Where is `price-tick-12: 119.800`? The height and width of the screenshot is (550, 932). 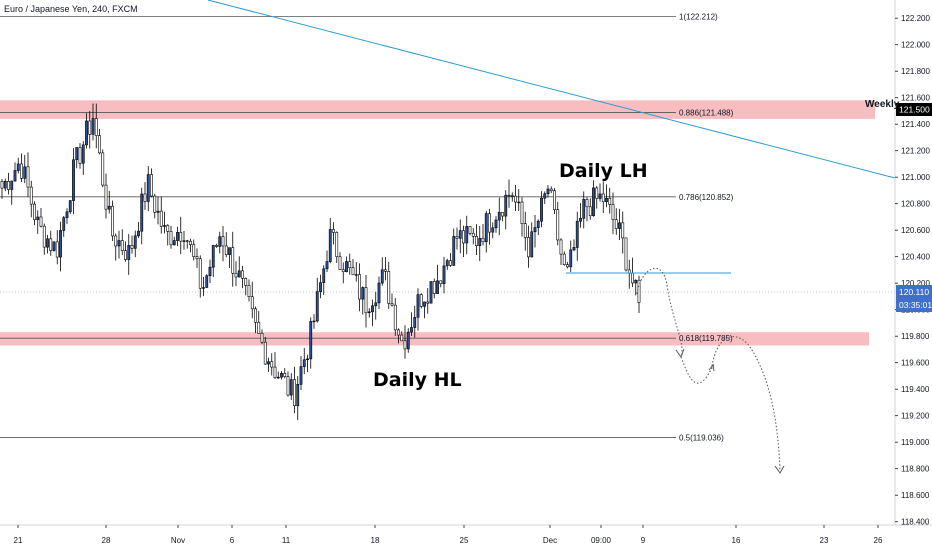 price-tick-12: 119.800 is located at coordinates (915, 336).